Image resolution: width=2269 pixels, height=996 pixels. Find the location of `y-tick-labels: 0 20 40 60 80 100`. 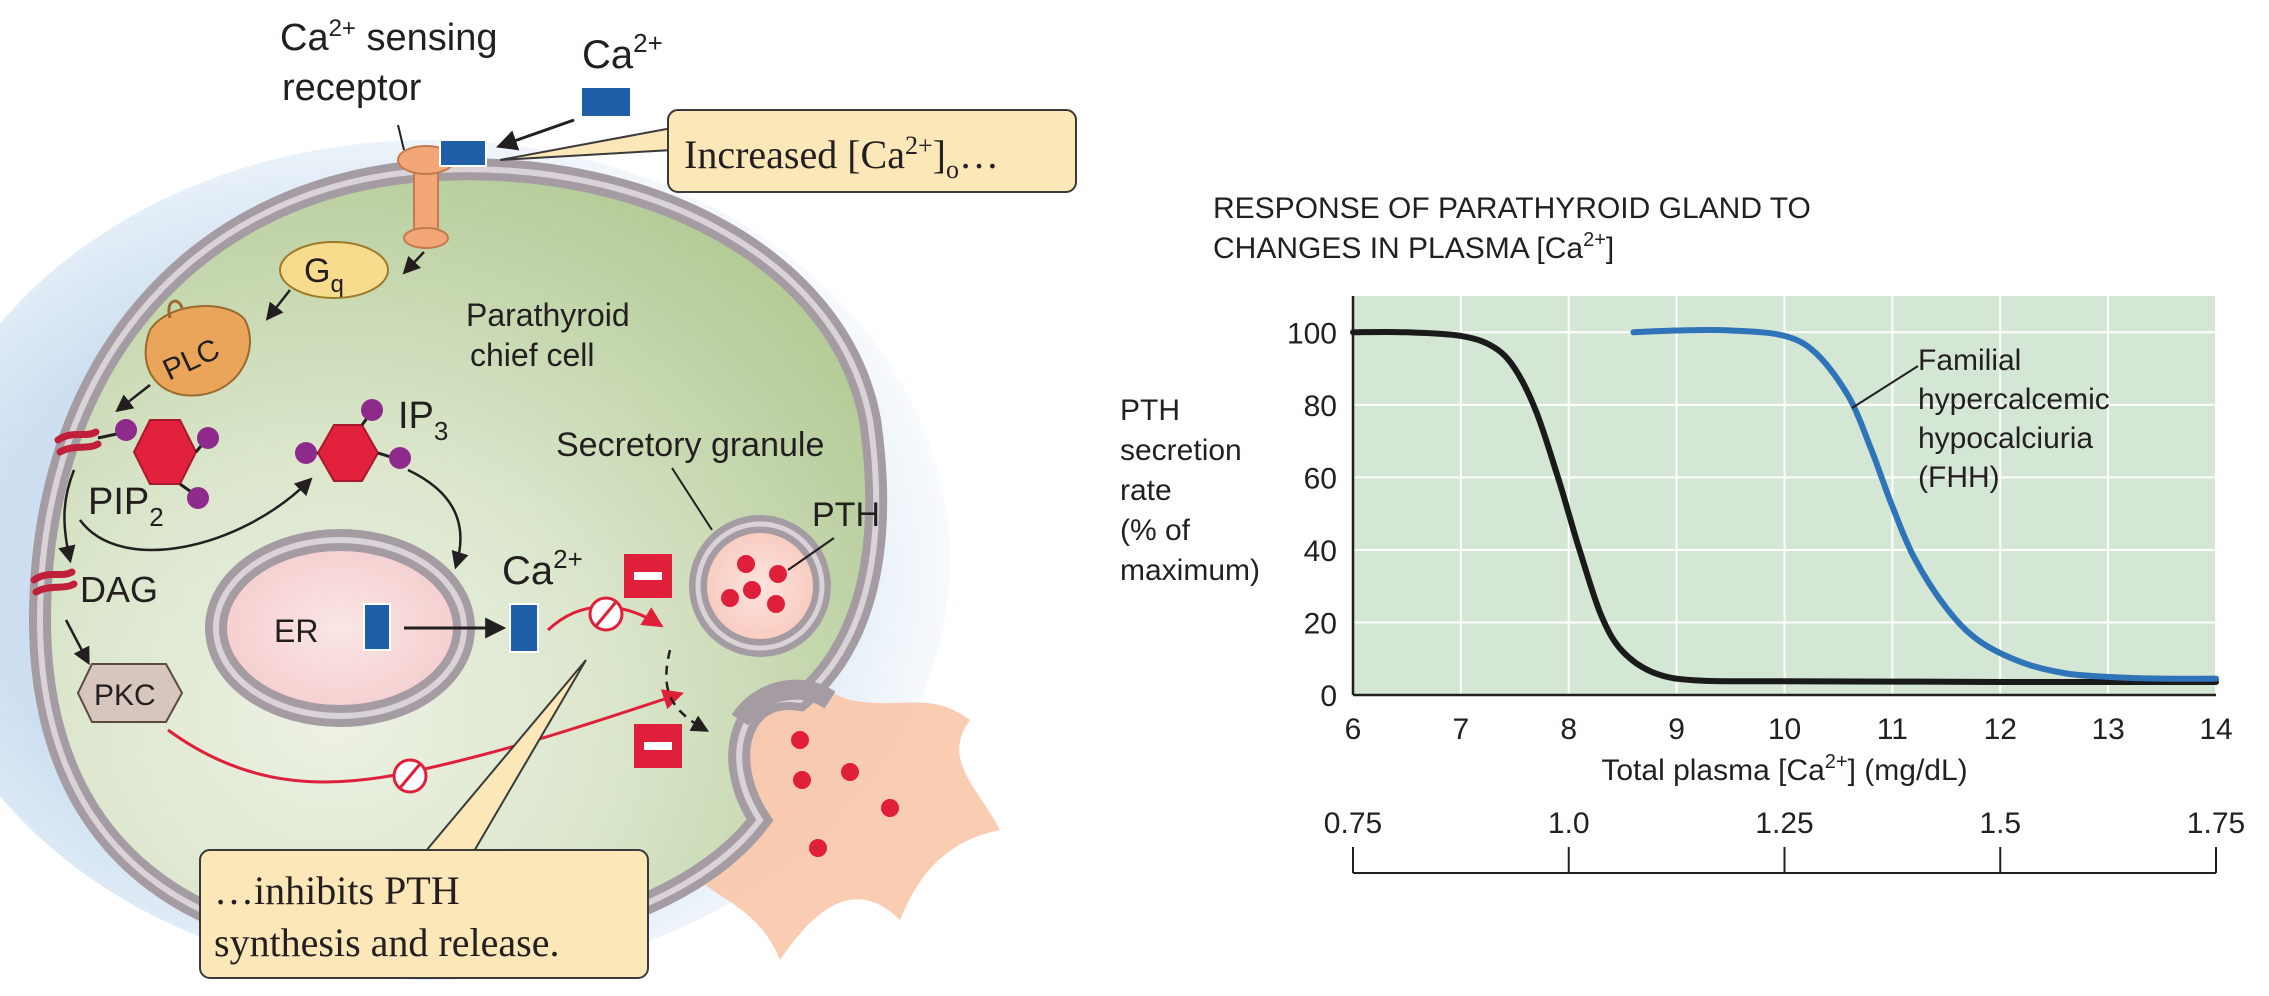

y-tick-labels: 0 20 40 60 80 100 is located at coordinates (1312, 515).